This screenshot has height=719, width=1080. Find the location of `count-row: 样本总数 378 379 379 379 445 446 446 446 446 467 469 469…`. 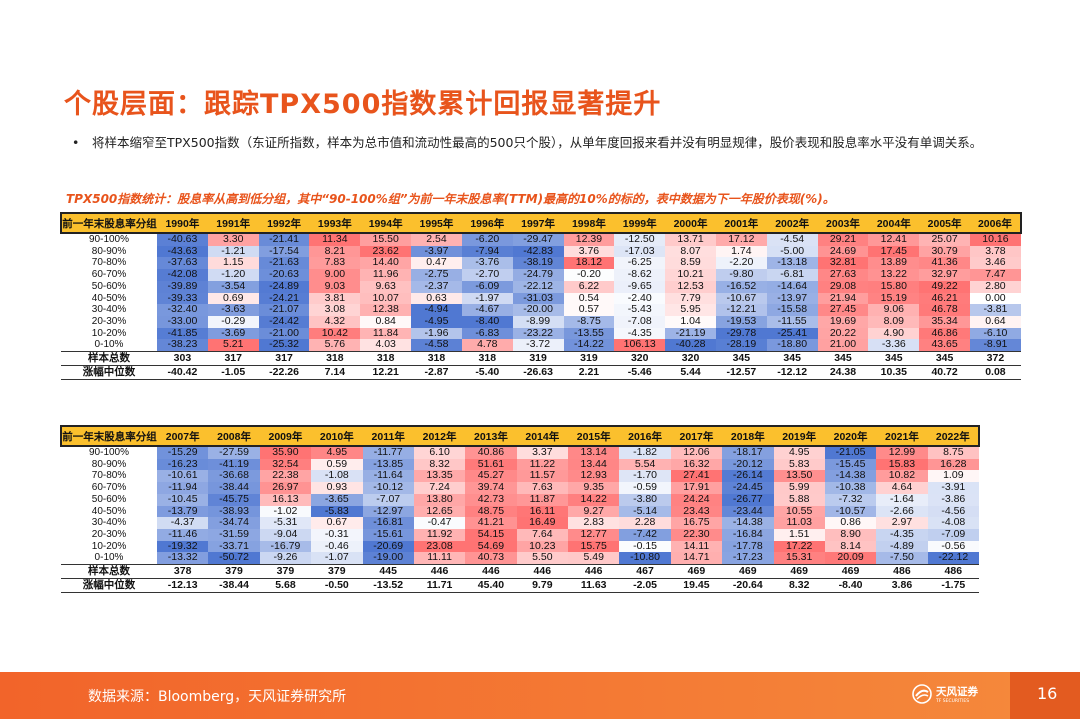

count-row: 样本总数 378 379 379 379 445 446 446 446 446 467 469 469… is located at coordinates (520, 572).